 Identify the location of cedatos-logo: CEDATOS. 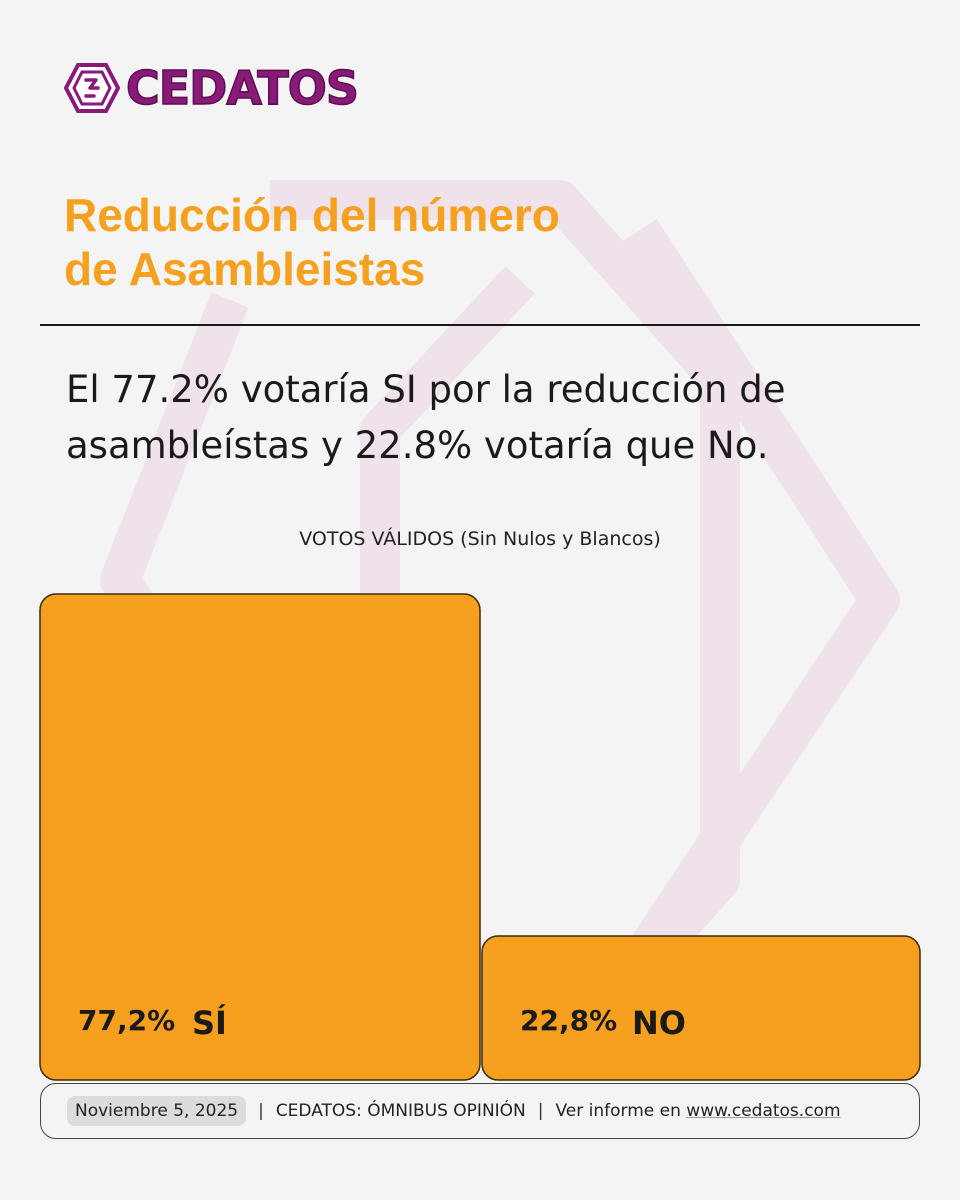
(212, 88).